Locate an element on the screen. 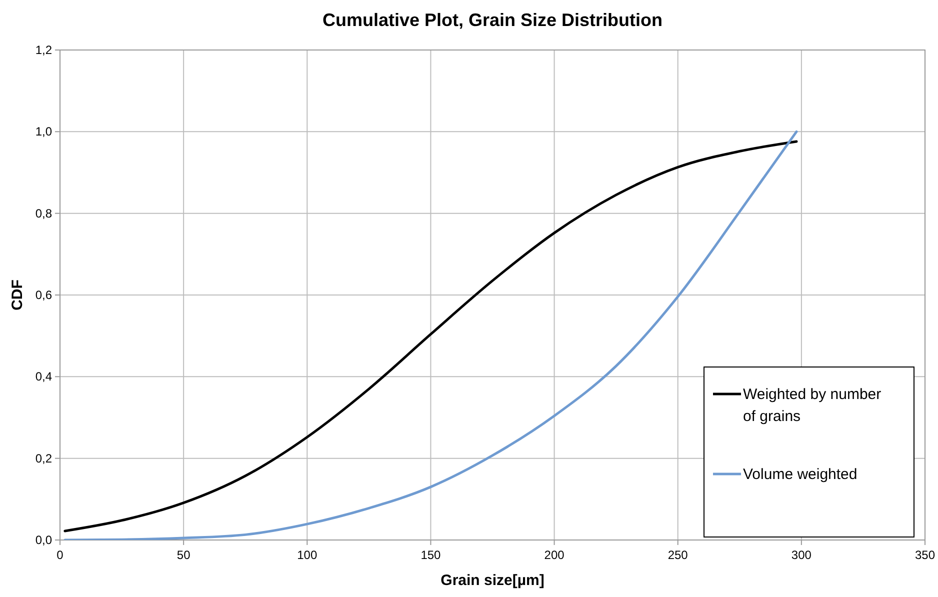 The width and height of the screenshot is (938, 597). x-axis-title: Grain size[µm] is located at coordinates (492, 580).